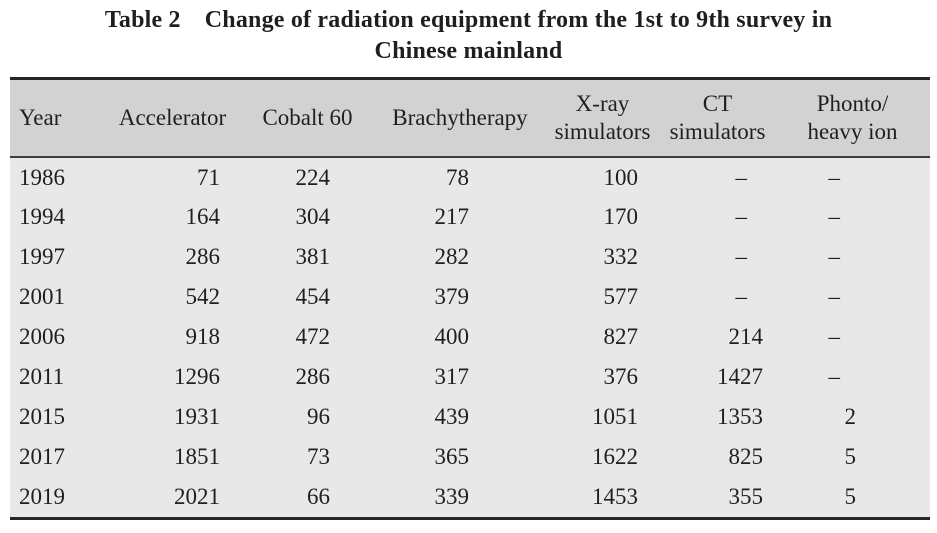 Image resolution: width=937 pixels, height=533 pixels. I want to click on year-cell: 2011, so click(57, 377).